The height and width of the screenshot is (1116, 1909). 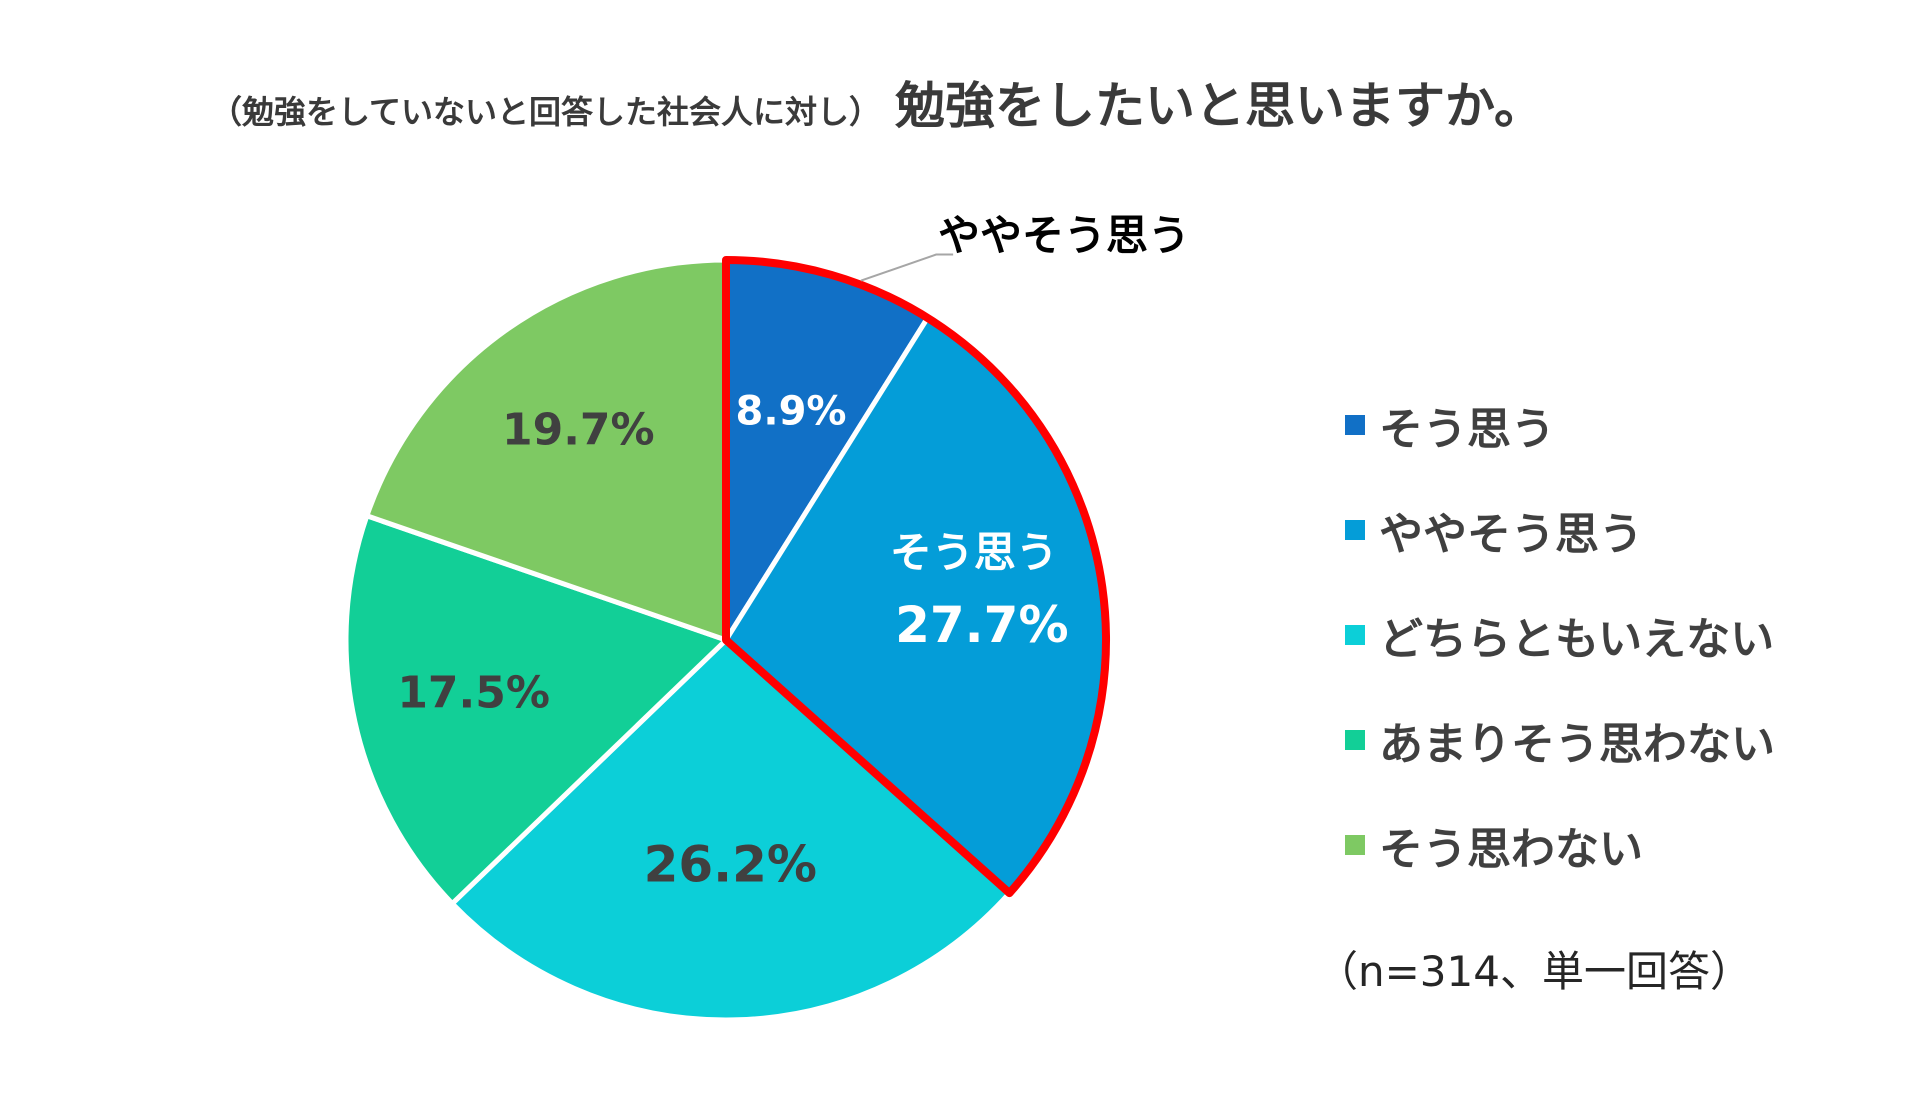 What do you see at coordinates (1560, 424) in the screenshot?
I see `legend-item-1: そう思う` at bounding box center [1560, 424].